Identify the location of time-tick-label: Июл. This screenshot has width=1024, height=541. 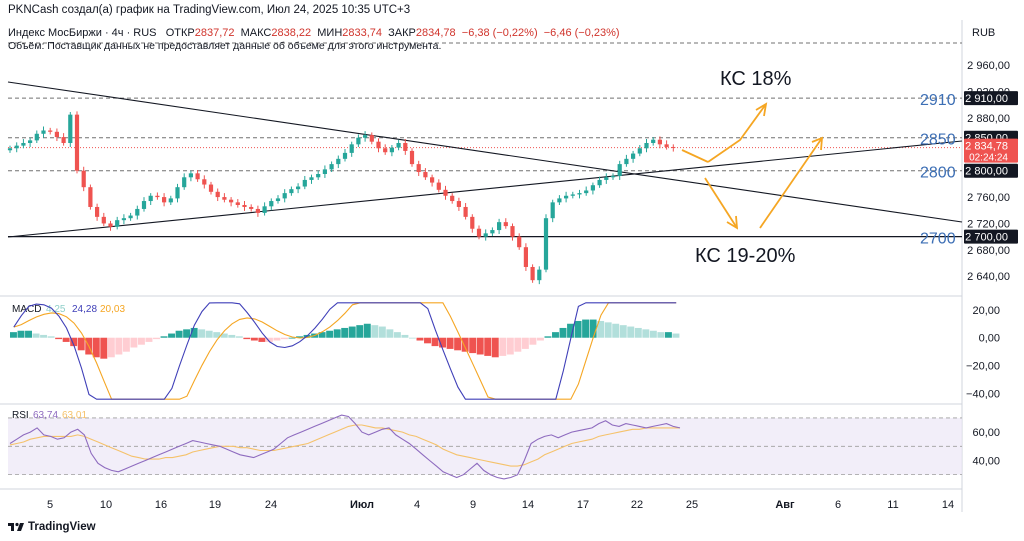
(362, 505).